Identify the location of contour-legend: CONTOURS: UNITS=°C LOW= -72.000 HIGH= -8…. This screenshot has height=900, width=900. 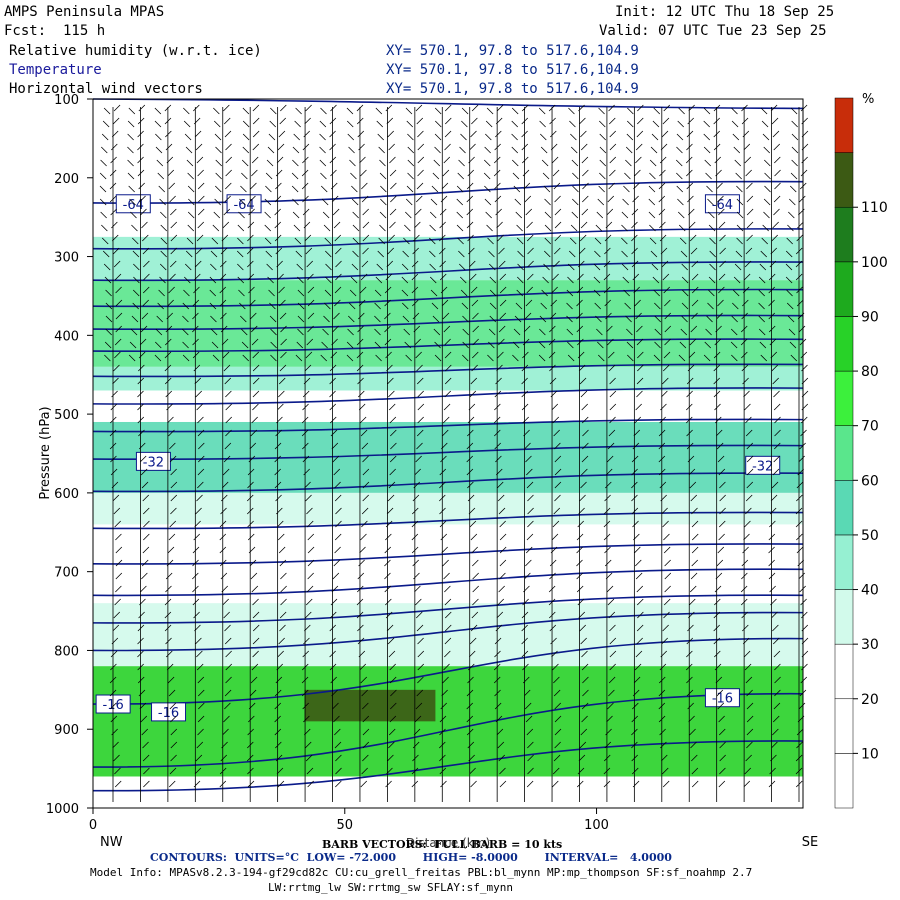
(411, 857).